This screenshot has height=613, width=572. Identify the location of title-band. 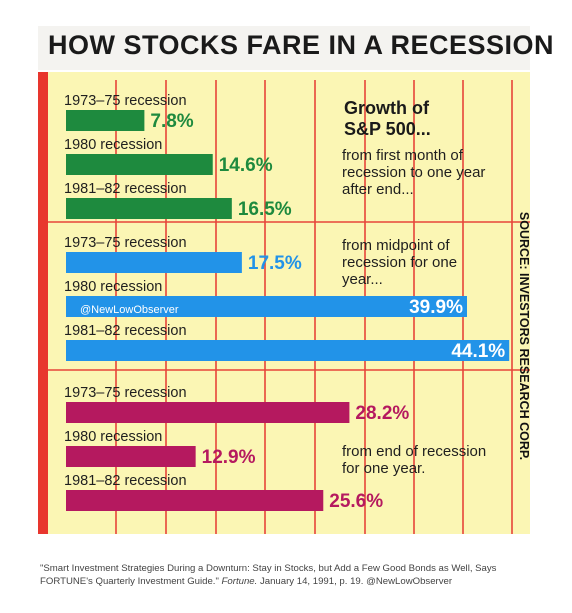
(284, 48).